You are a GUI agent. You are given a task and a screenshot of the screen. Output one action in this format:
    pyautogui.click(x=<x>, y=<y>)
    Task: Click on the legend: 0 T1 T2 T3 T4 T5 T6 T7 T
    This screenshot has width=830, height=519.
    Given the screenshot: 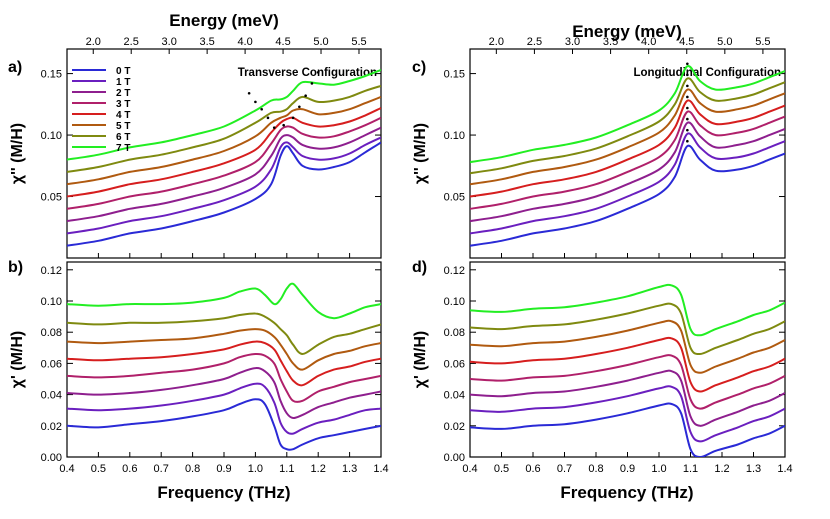 What is the action you would take?
    pyautogui.click(x=101, y=110)
    